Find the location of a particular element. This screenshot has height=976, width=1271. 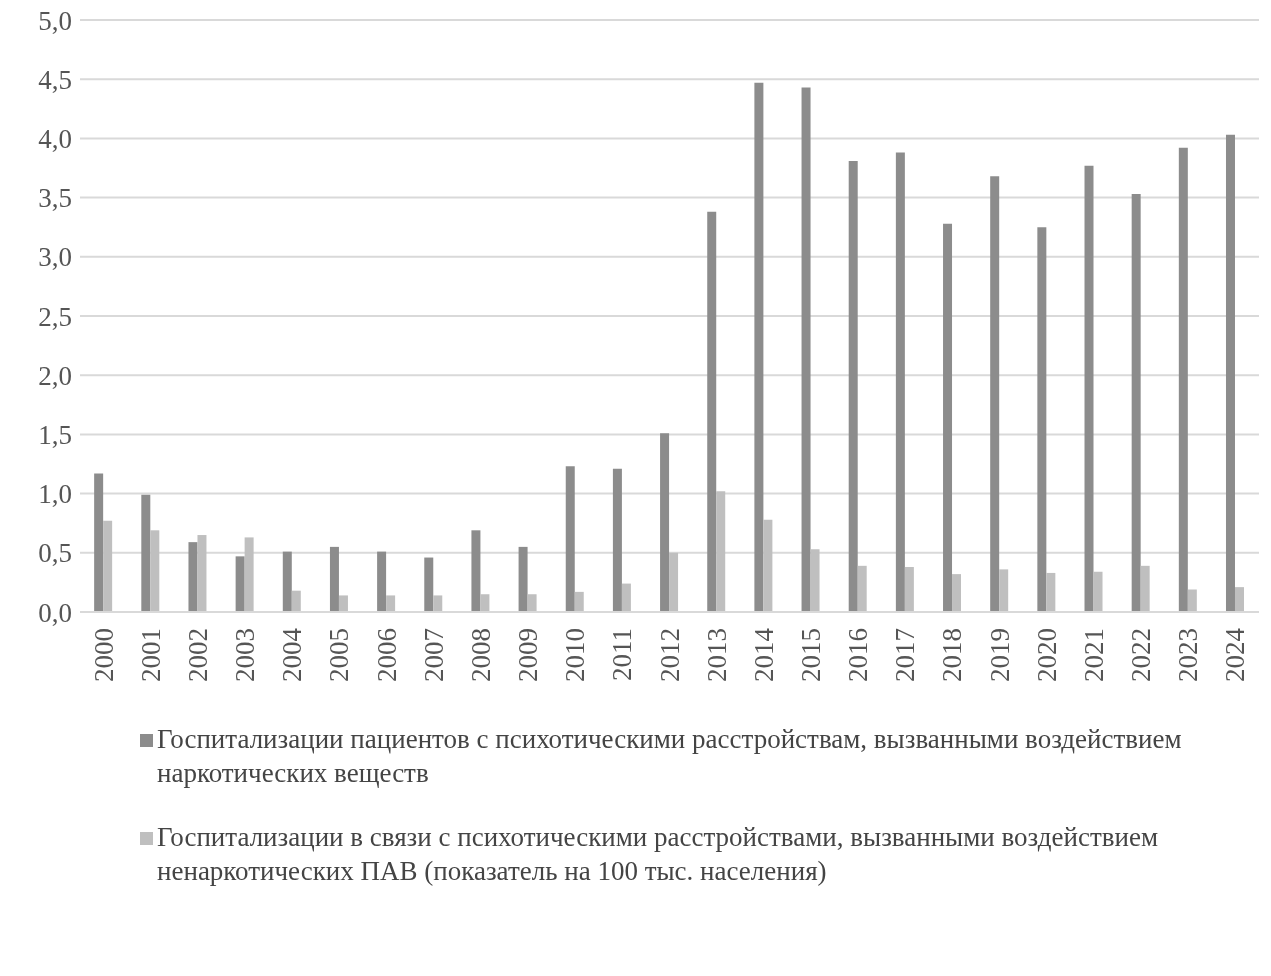

x-tick-label: 2012 is located at coordinates (669, 655).